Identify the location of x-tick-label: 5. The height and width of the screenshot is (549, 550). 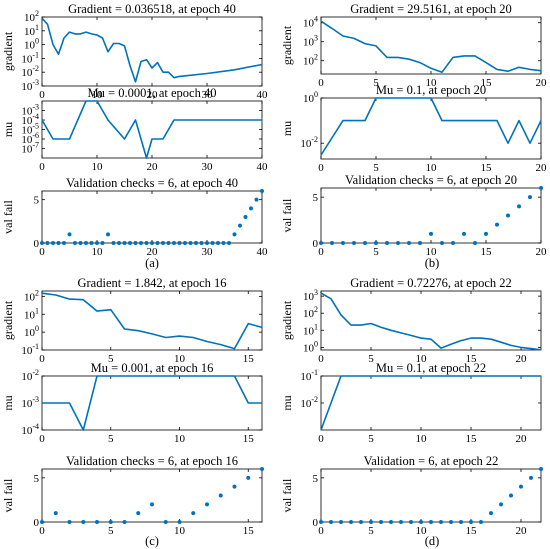
(371, 531).